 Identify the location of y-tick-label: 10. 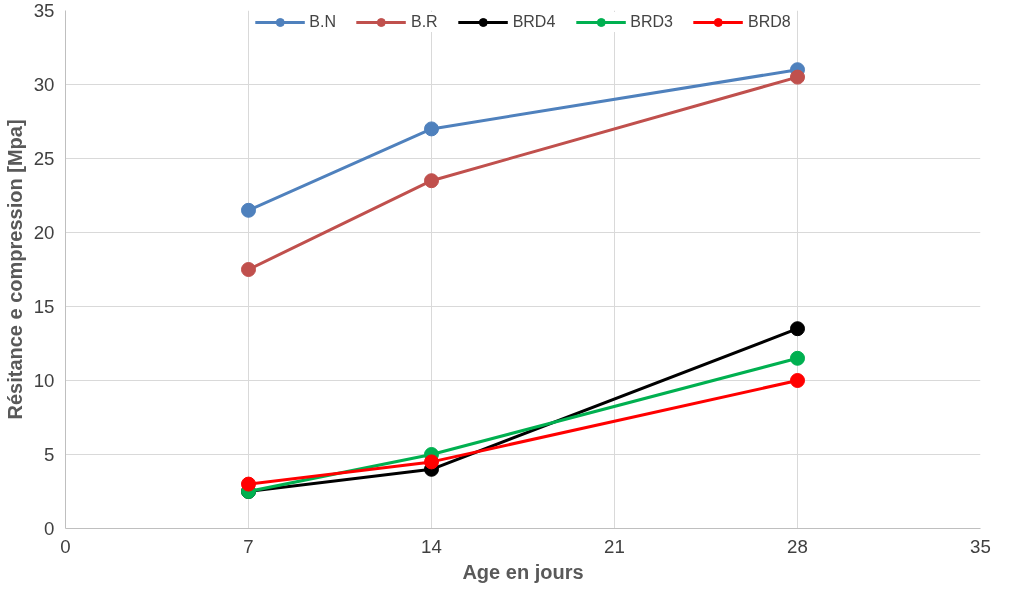
(44, 380).